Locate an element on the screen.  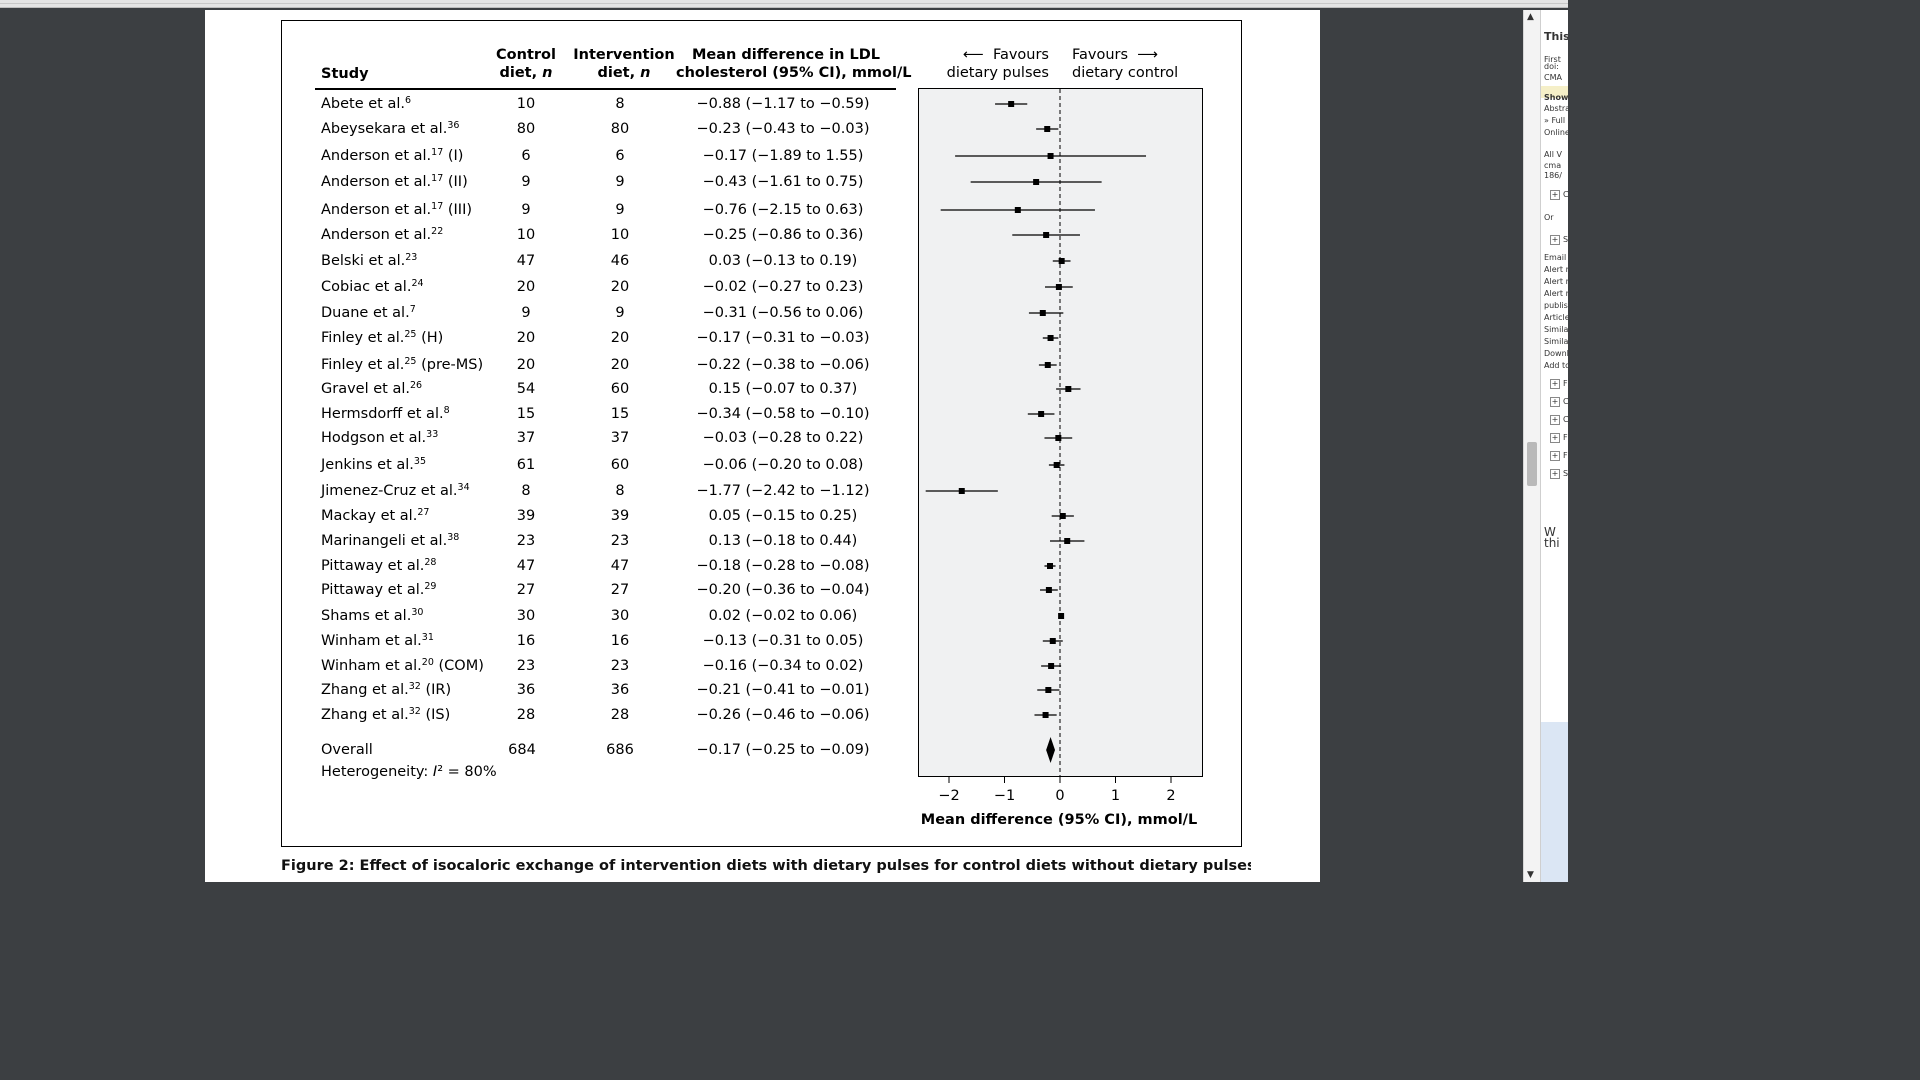
study-name: Pittaway et al.29 is located at coordinates (378, 590).